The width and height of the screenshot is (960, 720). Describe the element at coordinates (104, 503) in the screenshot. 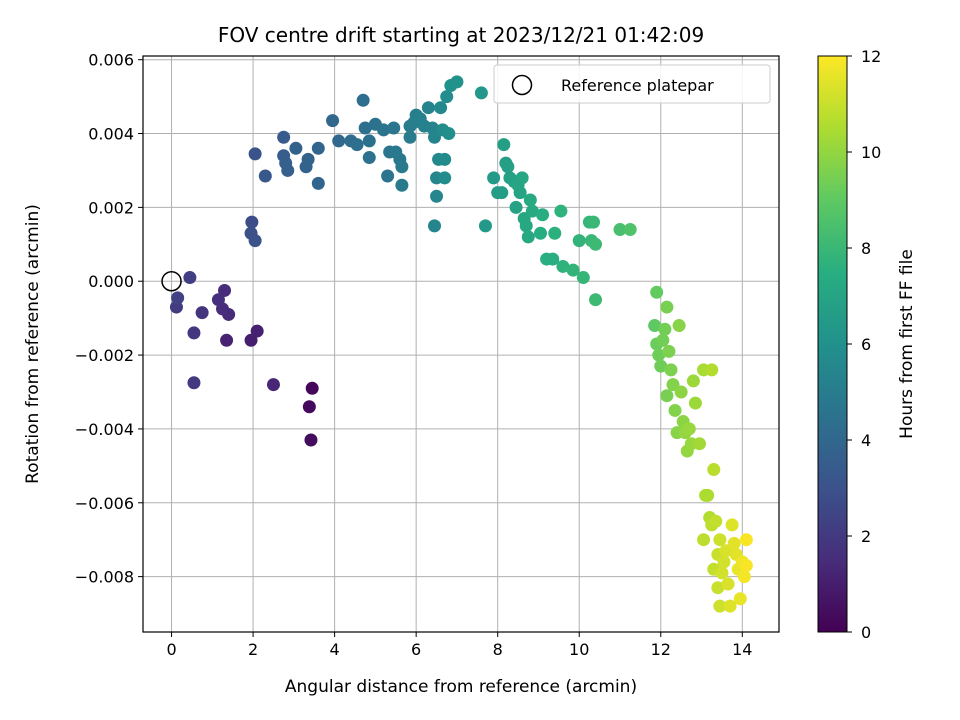

I see `y-tick-label: −0.006` at that location.